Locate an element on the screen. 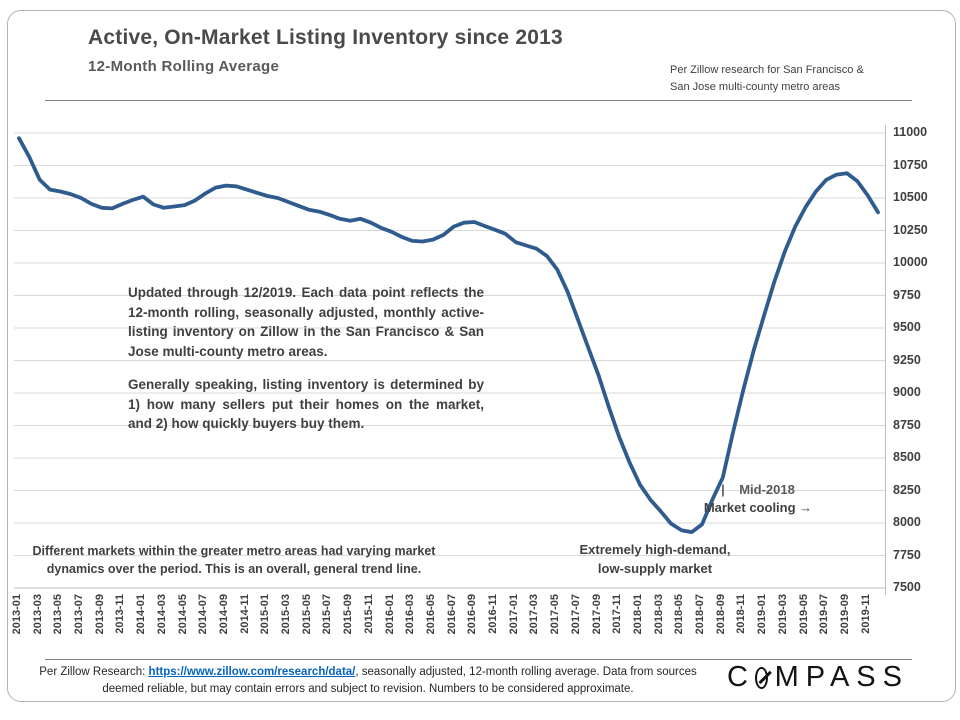 This screenshot has width=960, height=720. zillow-research-link: https://www.zillow.com/research/data/ is located at coordinates (252, 672).